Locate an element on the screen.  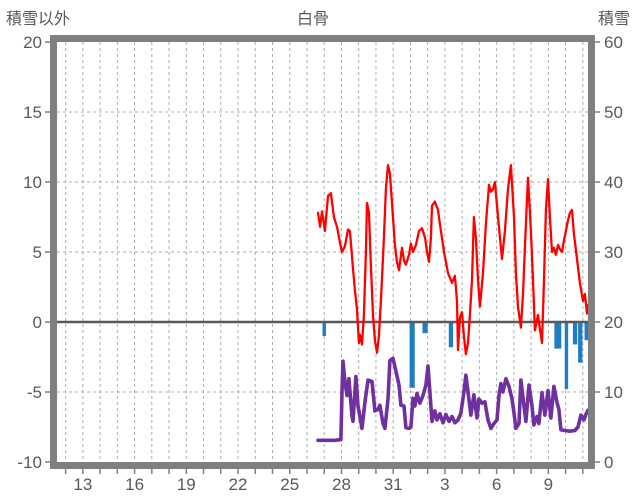
left-tick-label: 5 is located at coordinates (37, 252).